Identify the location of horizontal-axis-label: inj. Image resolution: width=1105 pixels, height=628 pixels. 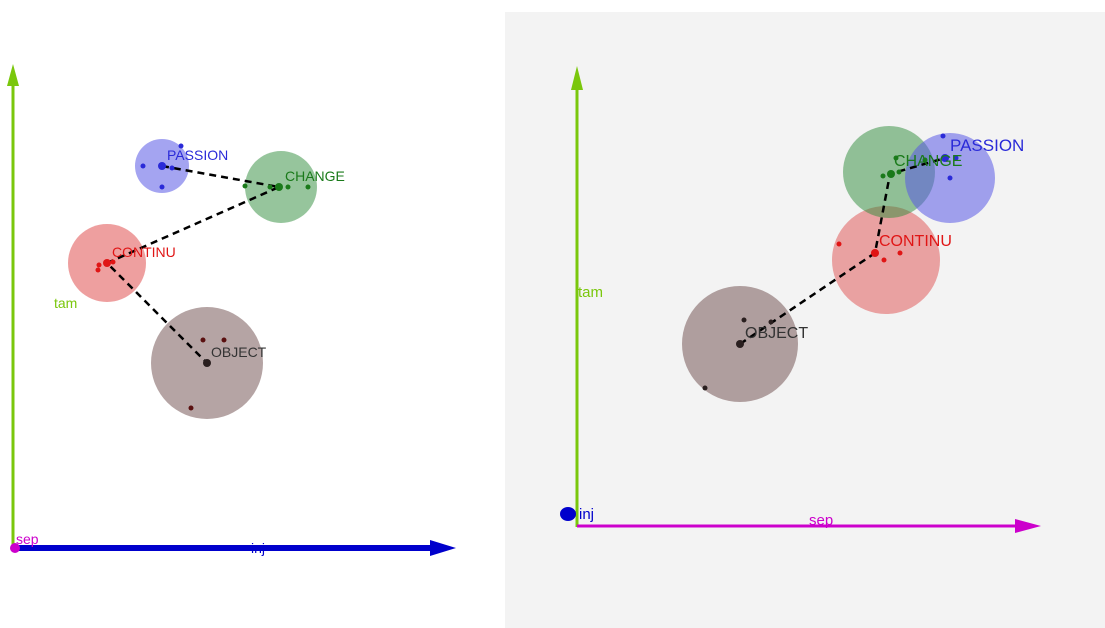
(258, 548).